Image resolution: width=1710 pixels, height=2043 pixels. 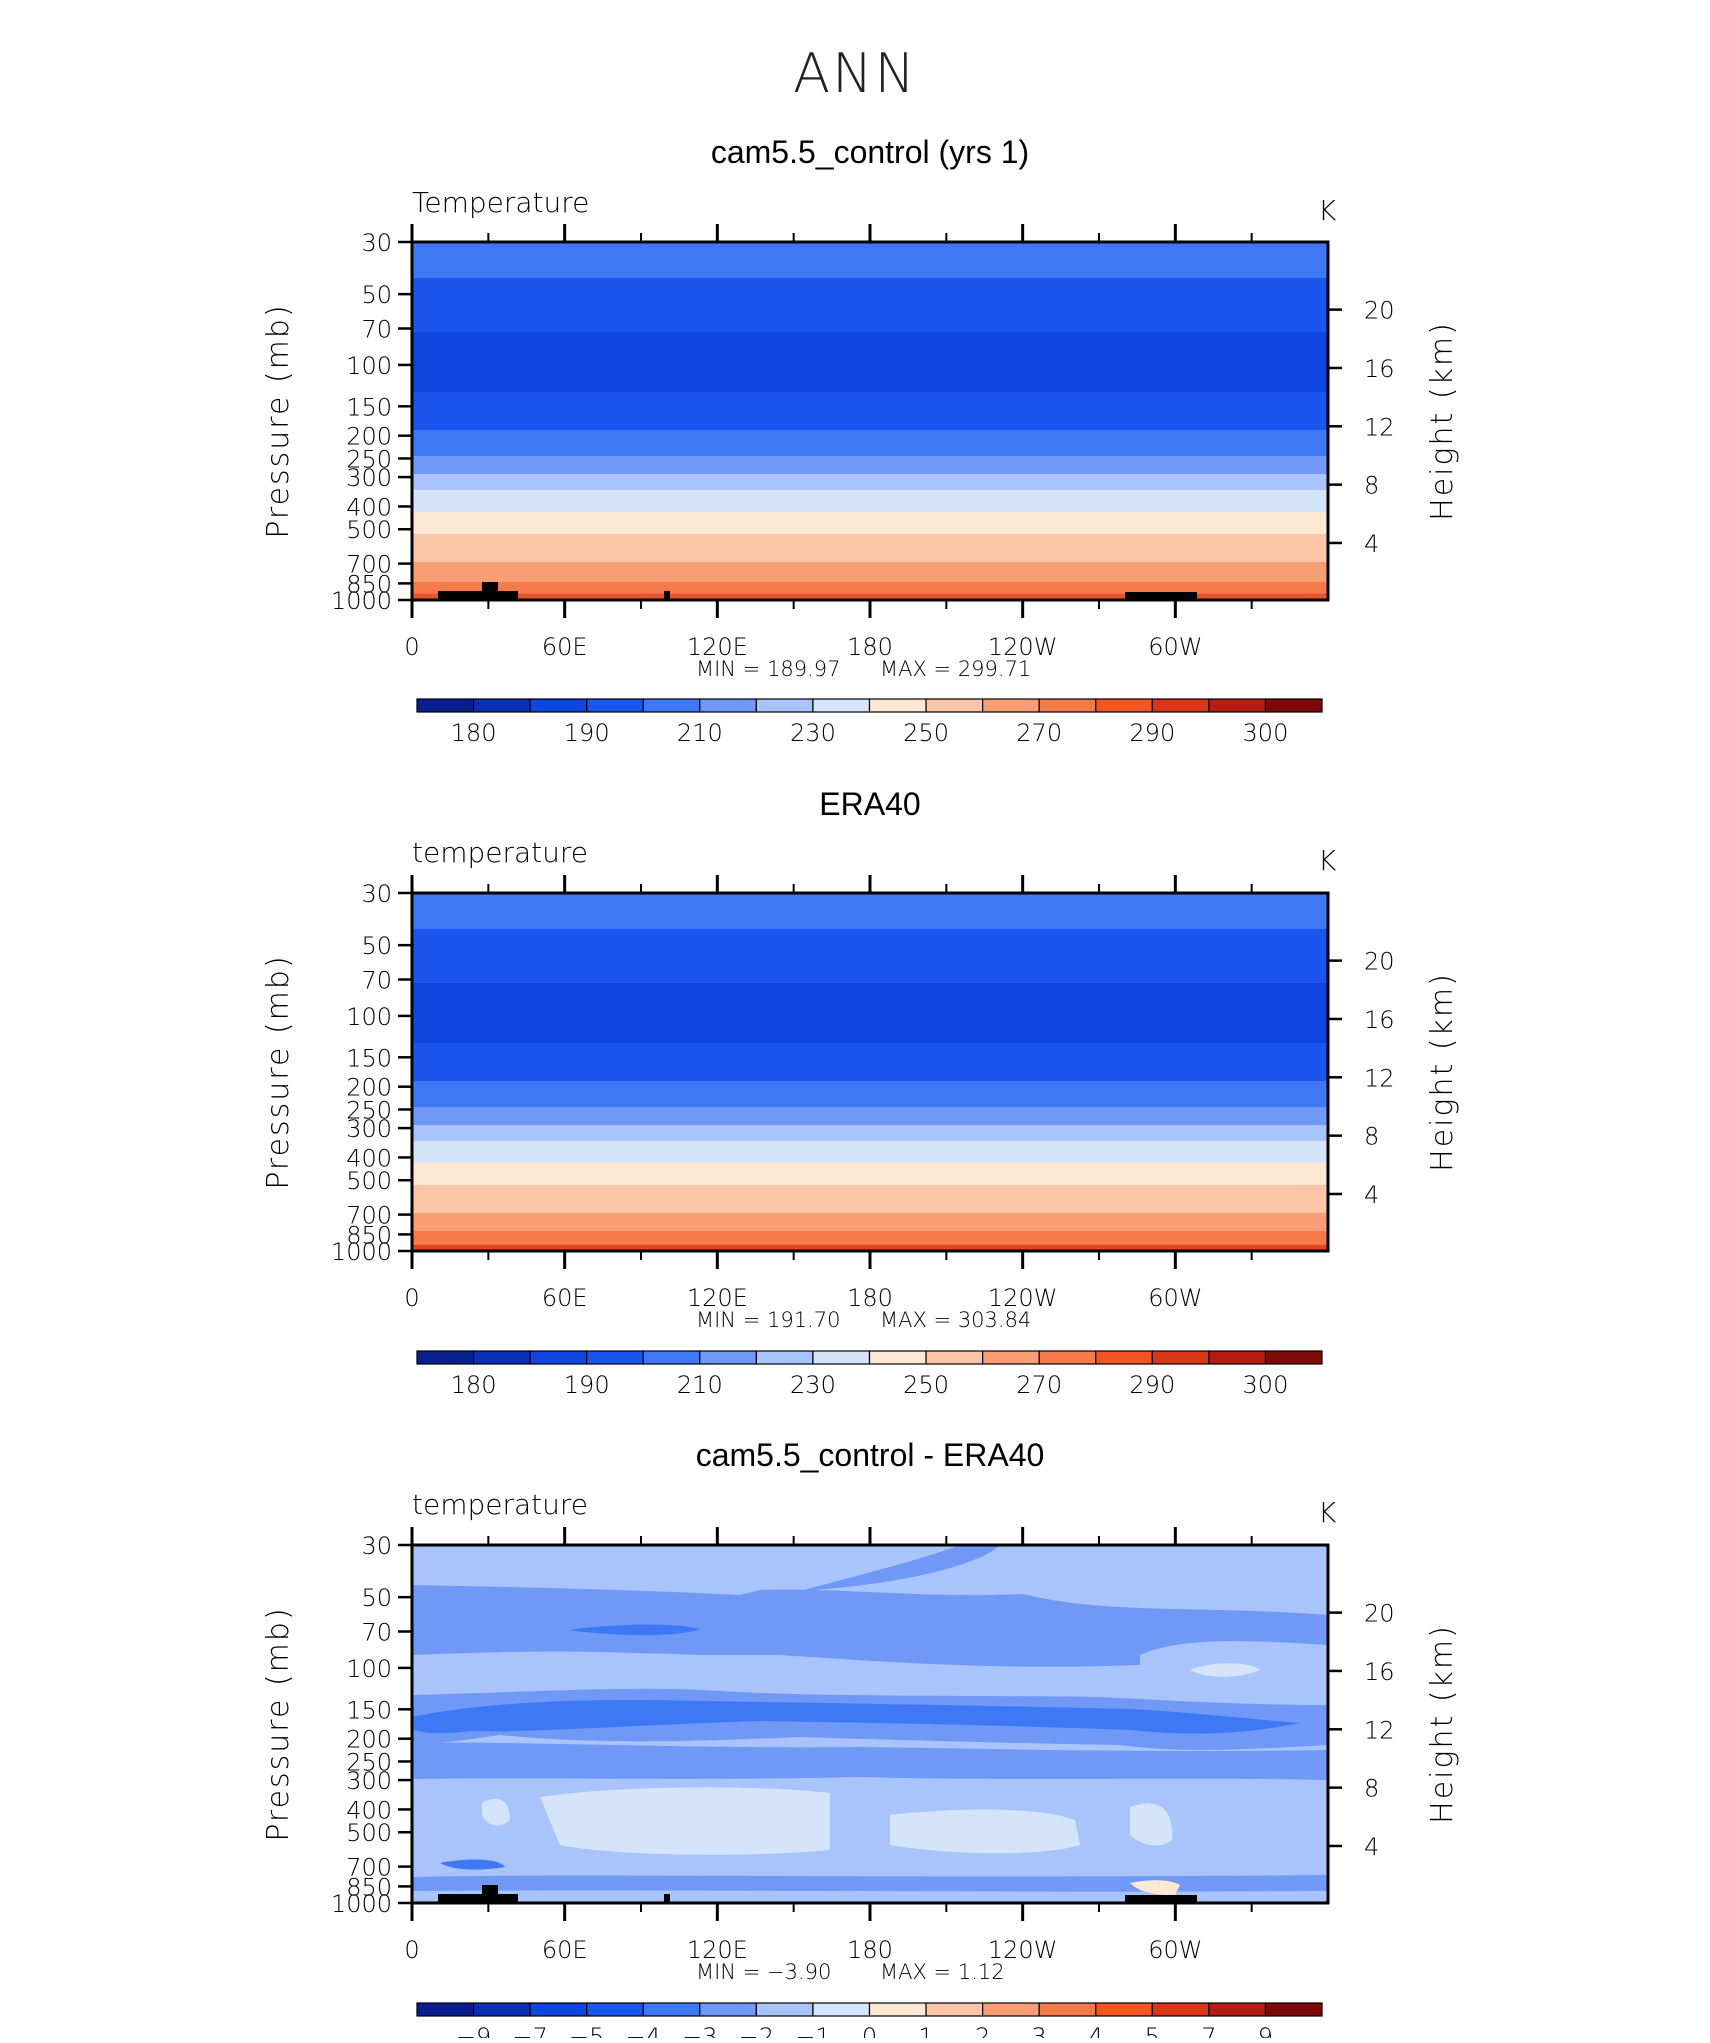 What do you see at coordinates (1379, 962) in the screenshot?
I see `y-right-tick-label: 20` at bounding box center [1379, 962].